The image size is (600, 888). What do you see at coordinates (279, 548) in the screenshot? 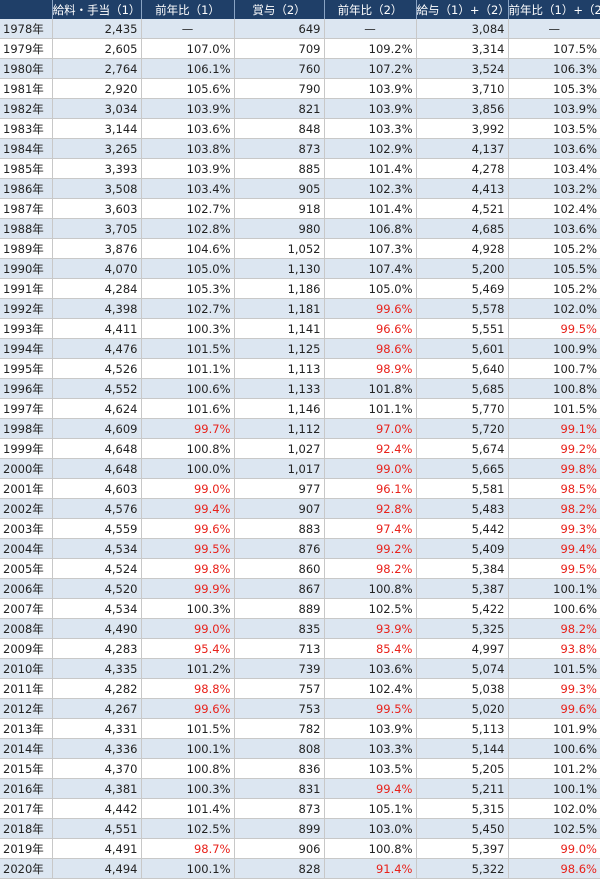
I see `bonus-cell: 876` at bounding box center [279, 548].